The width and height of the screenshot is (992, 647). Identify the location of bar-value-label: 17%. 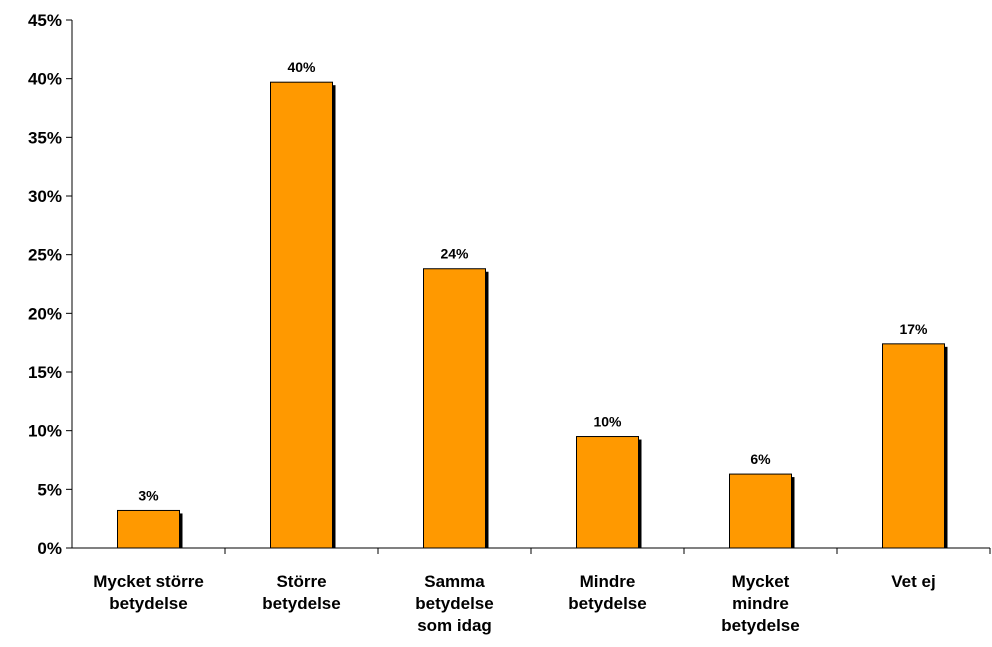
(913, 329).